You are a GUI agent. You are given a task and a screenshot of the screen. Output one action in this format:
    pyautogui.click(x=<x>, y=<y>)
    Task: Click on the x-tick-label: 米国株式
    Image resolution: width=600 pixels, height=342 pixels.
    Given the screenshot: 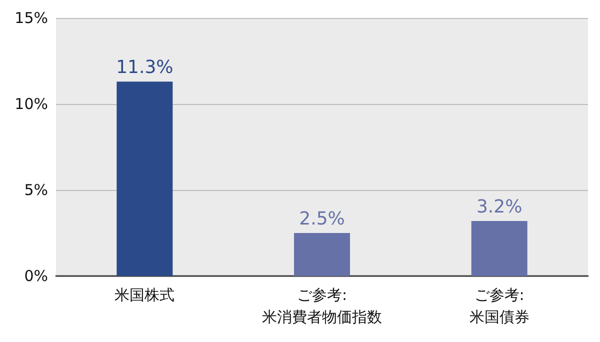 What is the action you would take?
    pyautogui.click(x=144, y=295)
    